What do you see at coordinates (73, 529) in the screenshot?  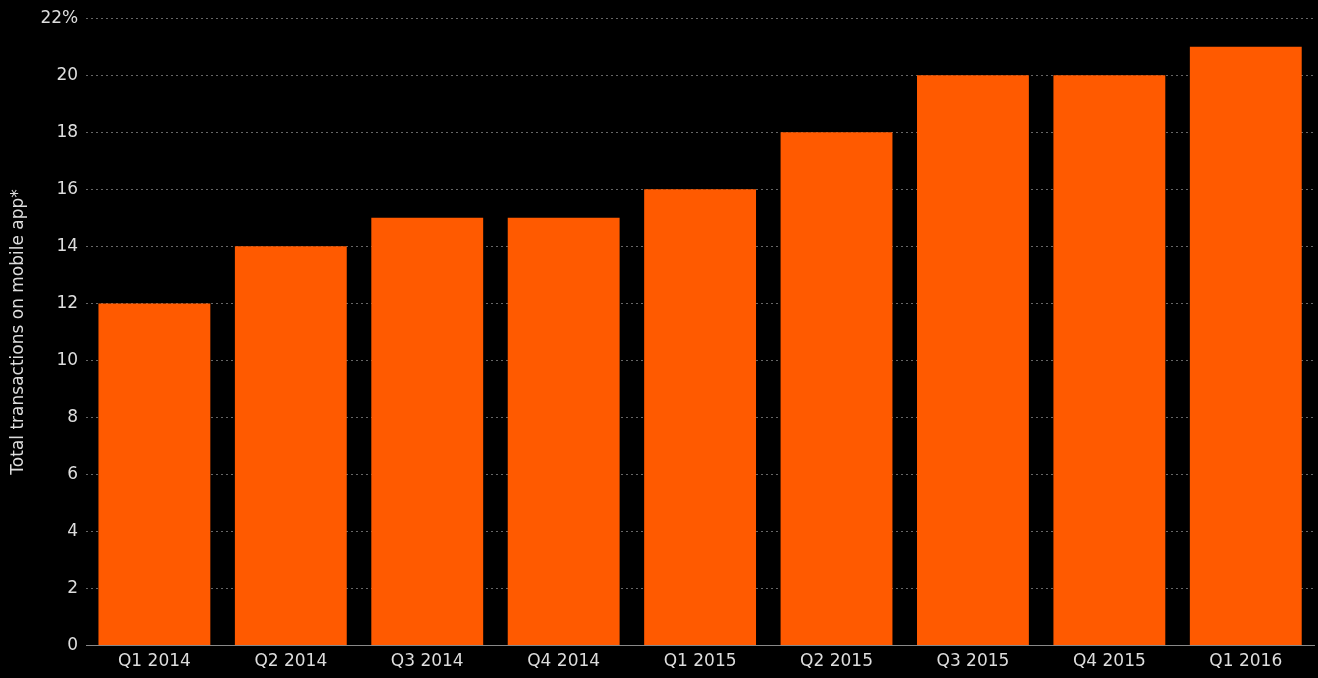 I see `y-tick-label: 4` at bounding box center [73, 529].